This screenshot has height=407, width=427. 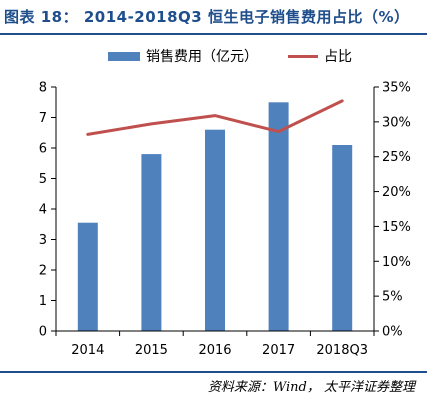 What do you see at coordinates (215, 230) in the screenshot?
I see `bar-2016` at bounding box center [215, 230].